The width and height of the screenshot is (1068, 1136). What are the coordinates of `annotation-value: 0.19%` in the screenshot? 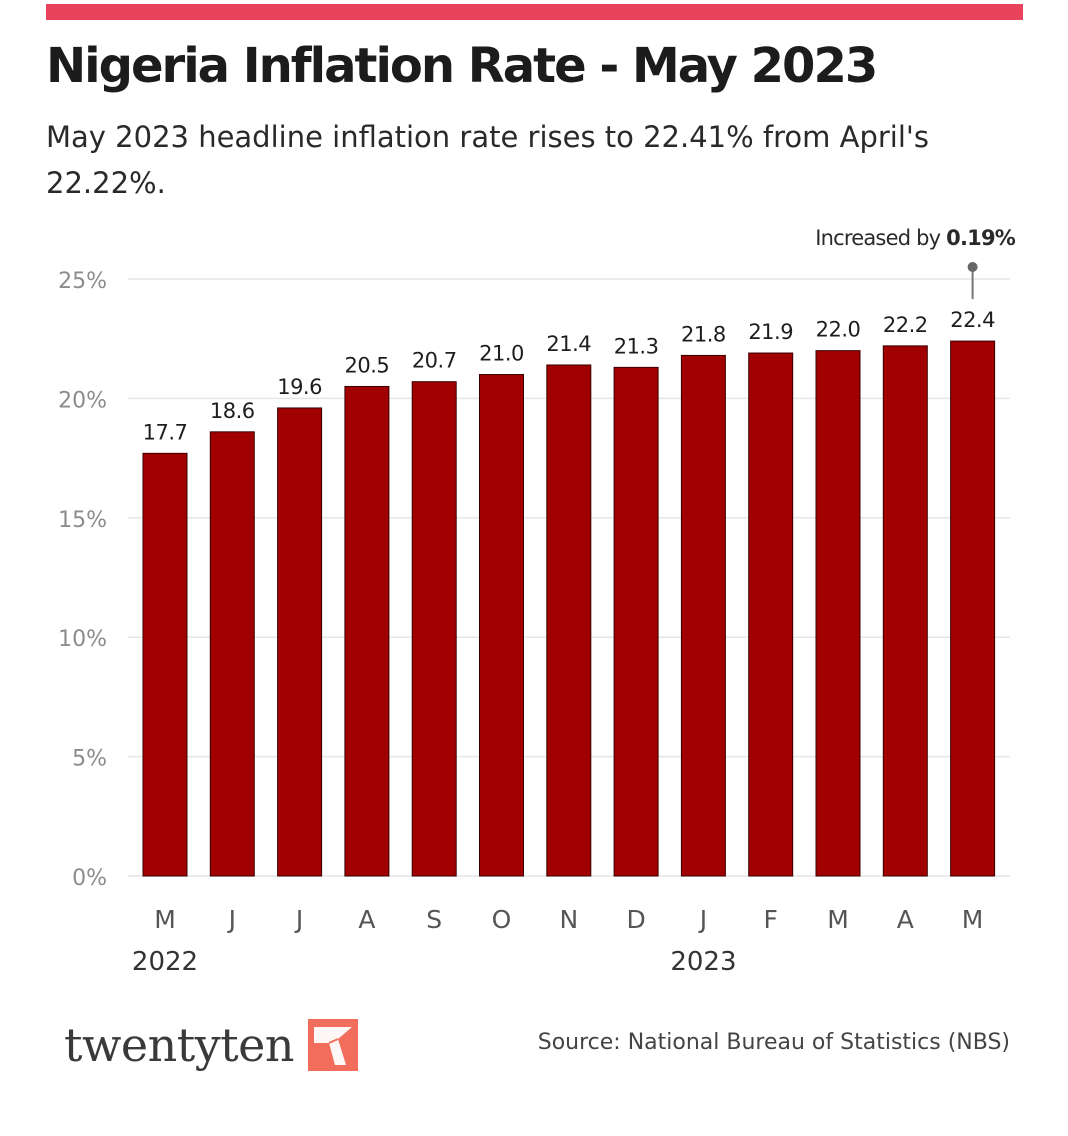 It's located at (981, 238).